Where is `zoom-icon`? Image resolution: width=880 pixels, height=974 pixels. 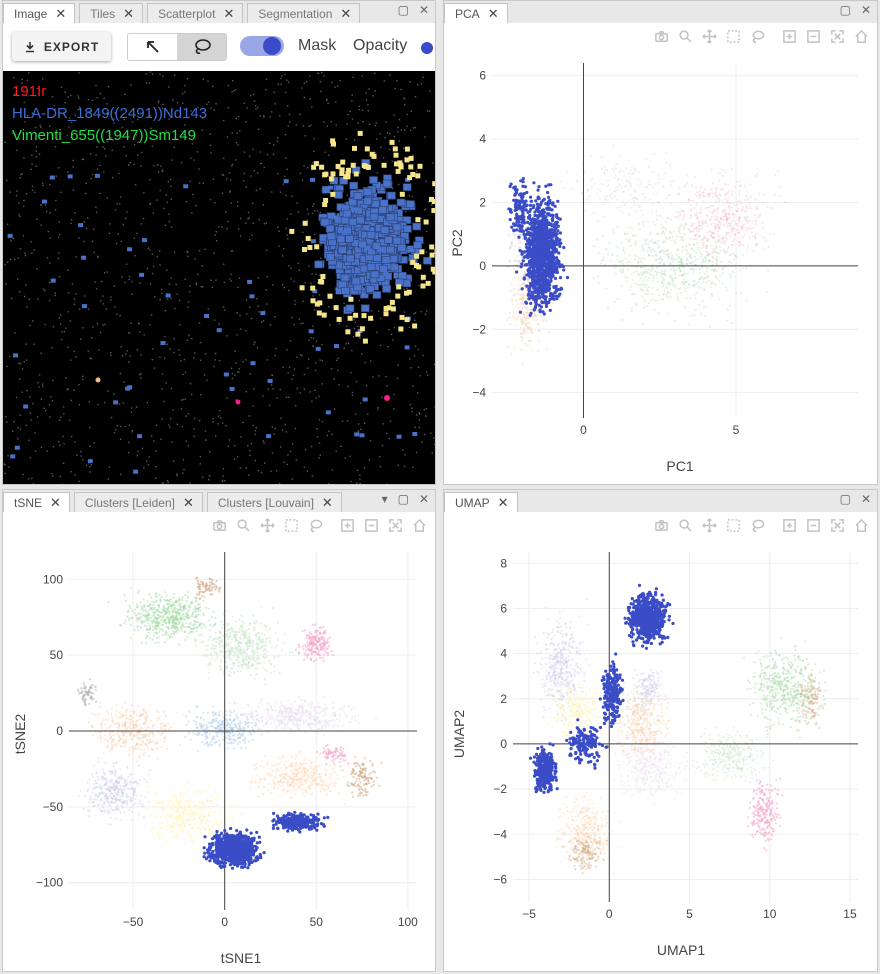 zoom-icon is located at coordinates (685, 36).